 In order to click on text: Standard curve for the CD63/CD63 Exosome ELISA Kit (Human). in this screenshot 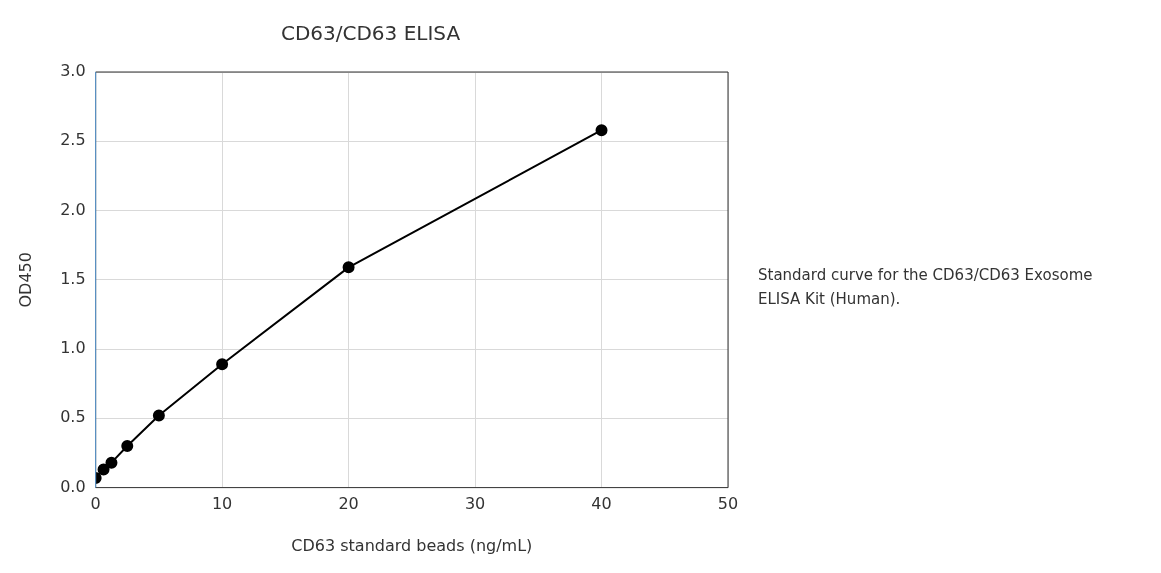, I will do `click(926, 287)`.